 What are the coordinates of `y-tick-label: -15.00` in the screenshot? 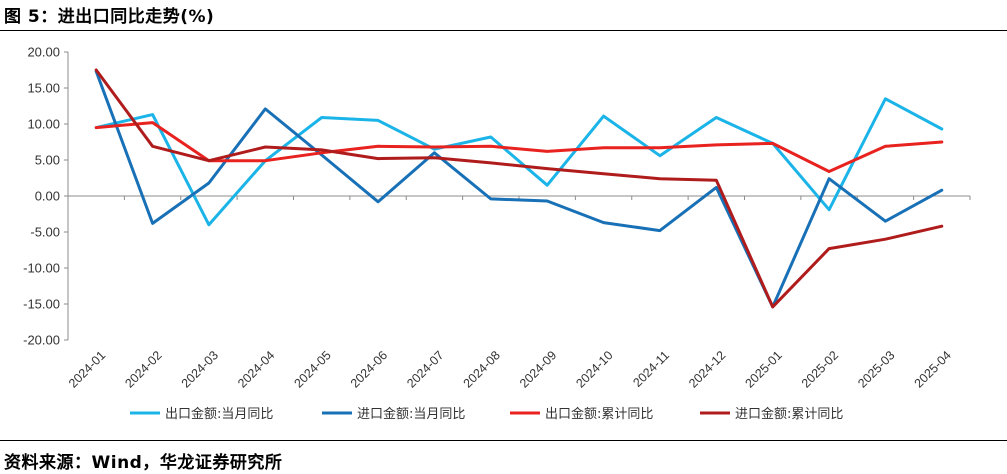 It's located at (41, 304).